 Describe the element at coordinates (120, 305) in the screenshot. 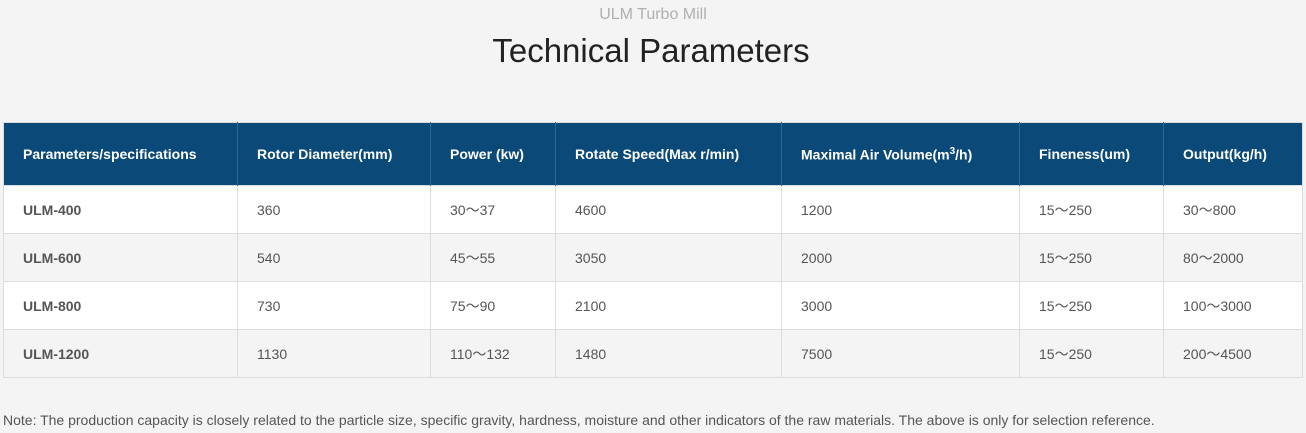

I see `table-cell-model: ULM-800` at that location.